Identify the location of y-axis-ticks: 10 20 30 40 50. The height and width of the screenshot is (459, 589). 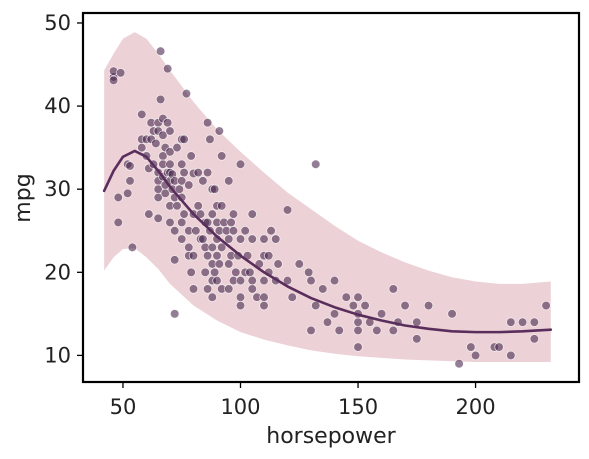
(63, 189).